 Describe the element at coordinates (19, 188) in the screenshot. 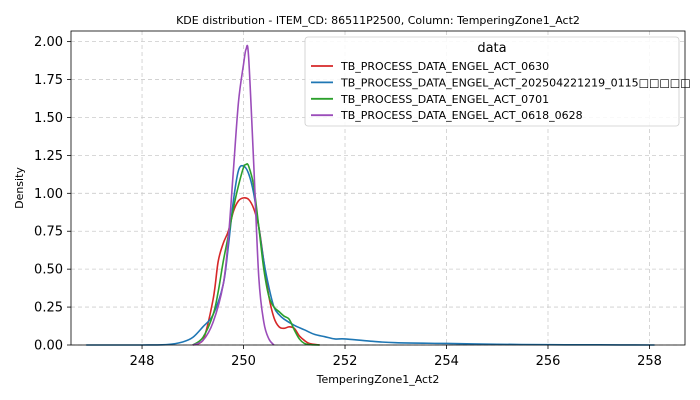

I see `y-axis-label: Density` at that location.